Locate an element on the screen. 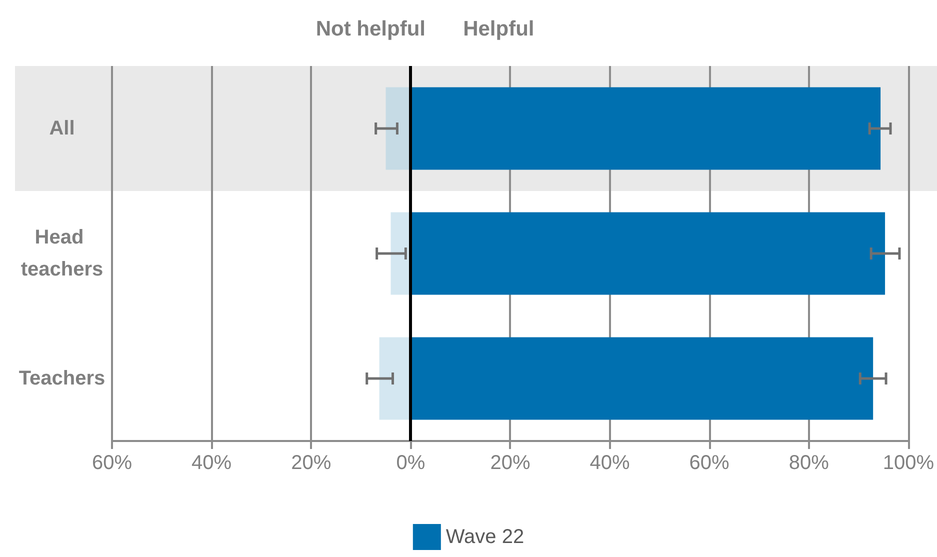  legend-label: Wave 22 is located at coordinates (485, 537).